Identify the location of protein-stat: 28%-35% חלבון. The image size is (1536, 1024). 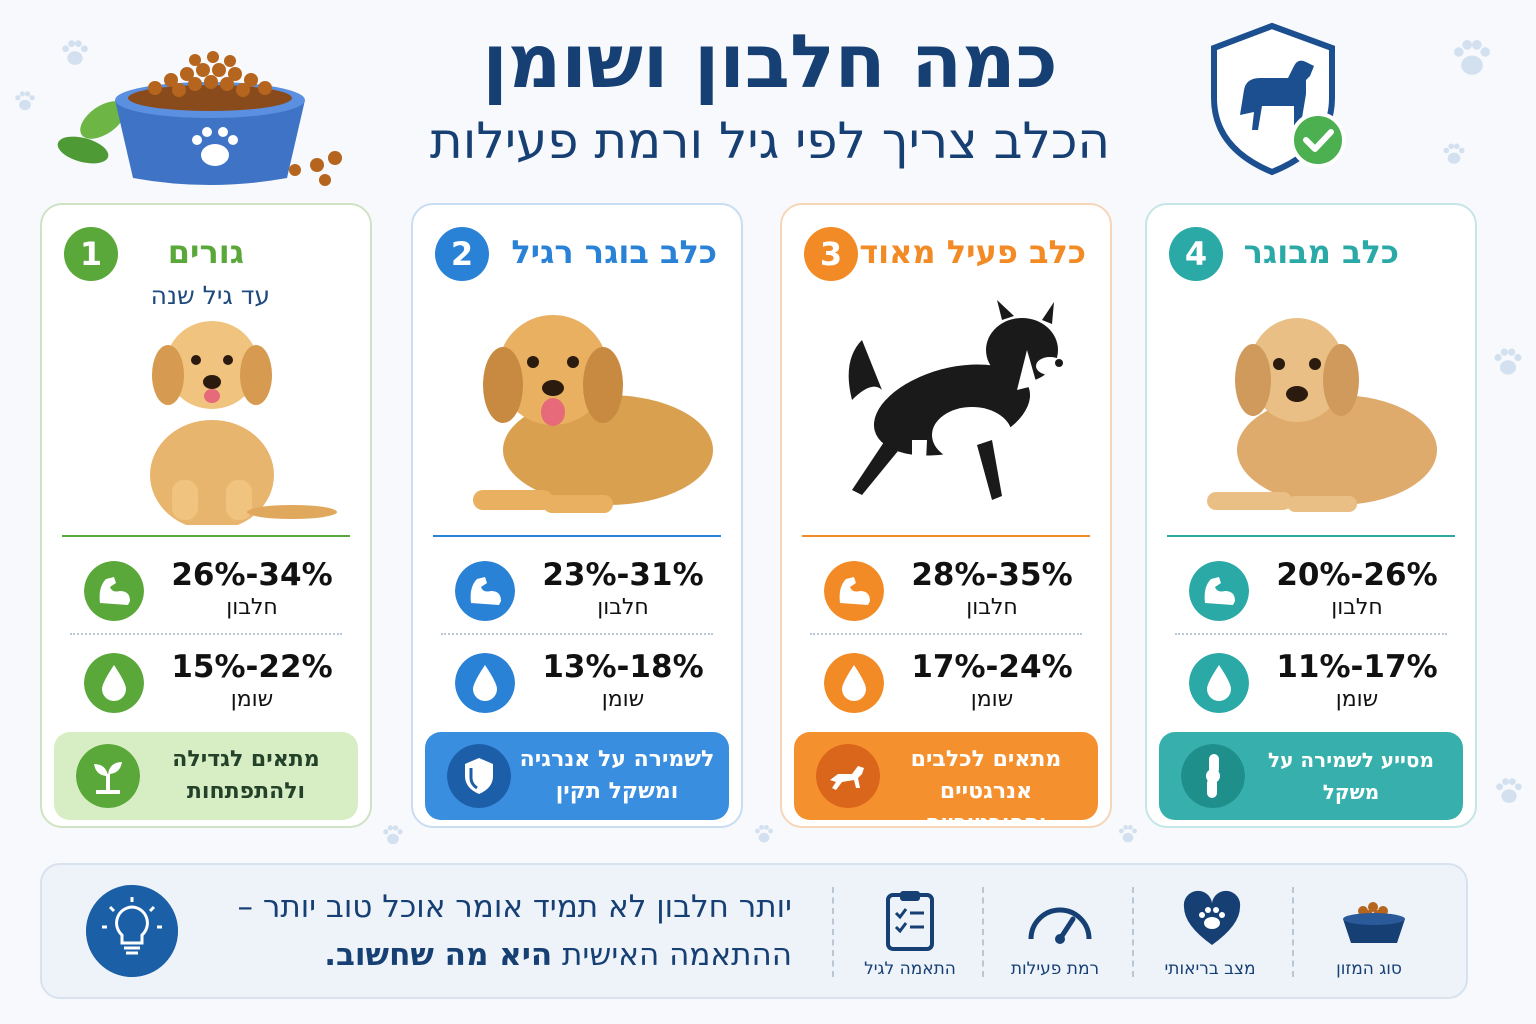
(946, 591).